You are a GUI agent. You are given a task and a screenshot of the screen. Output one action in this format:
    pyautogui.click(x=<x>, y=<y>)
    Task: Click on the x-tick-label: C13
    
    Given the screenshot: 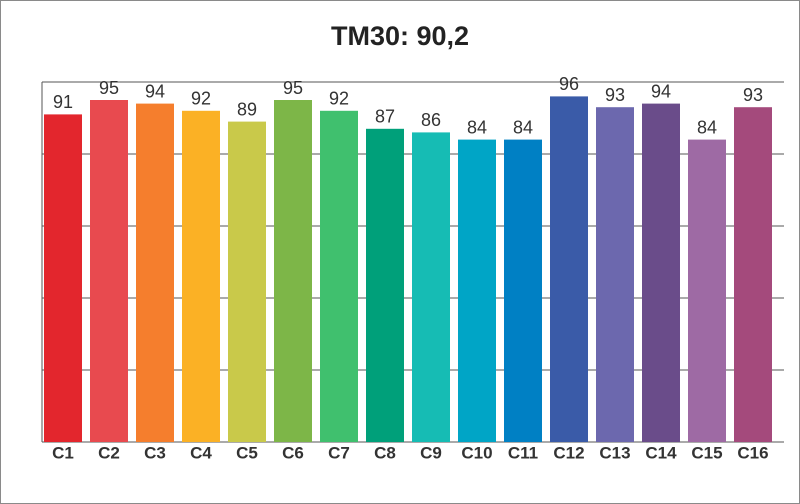 What is the action you would take?
    pyautogui.click(x=614, y=452)
    